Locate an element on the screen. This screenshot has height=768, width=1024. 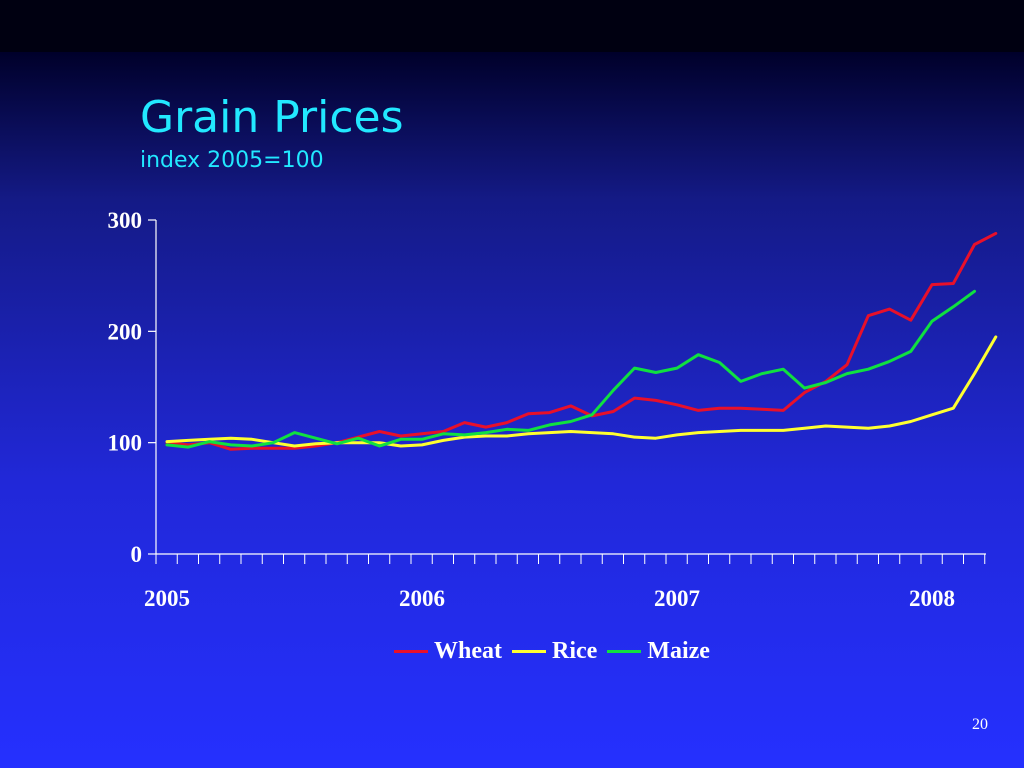
series-line-rice is located at coordinates (581, 391).